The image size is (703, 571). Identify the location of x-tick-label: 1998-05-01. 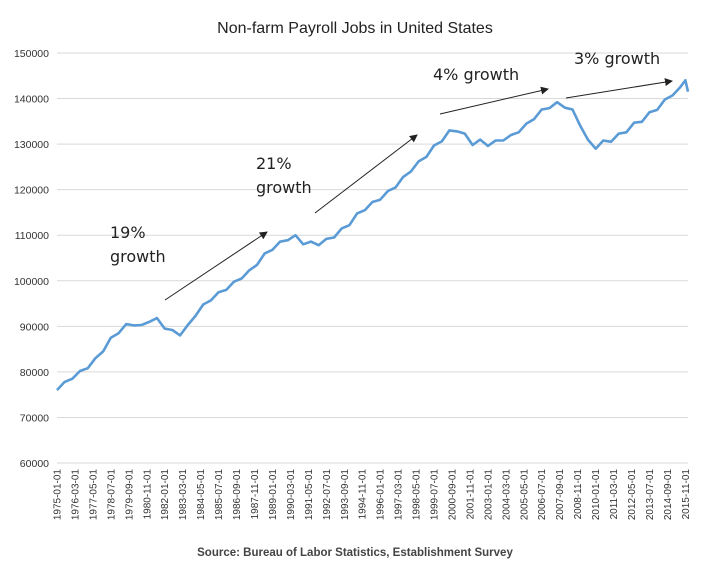
(417, 495).